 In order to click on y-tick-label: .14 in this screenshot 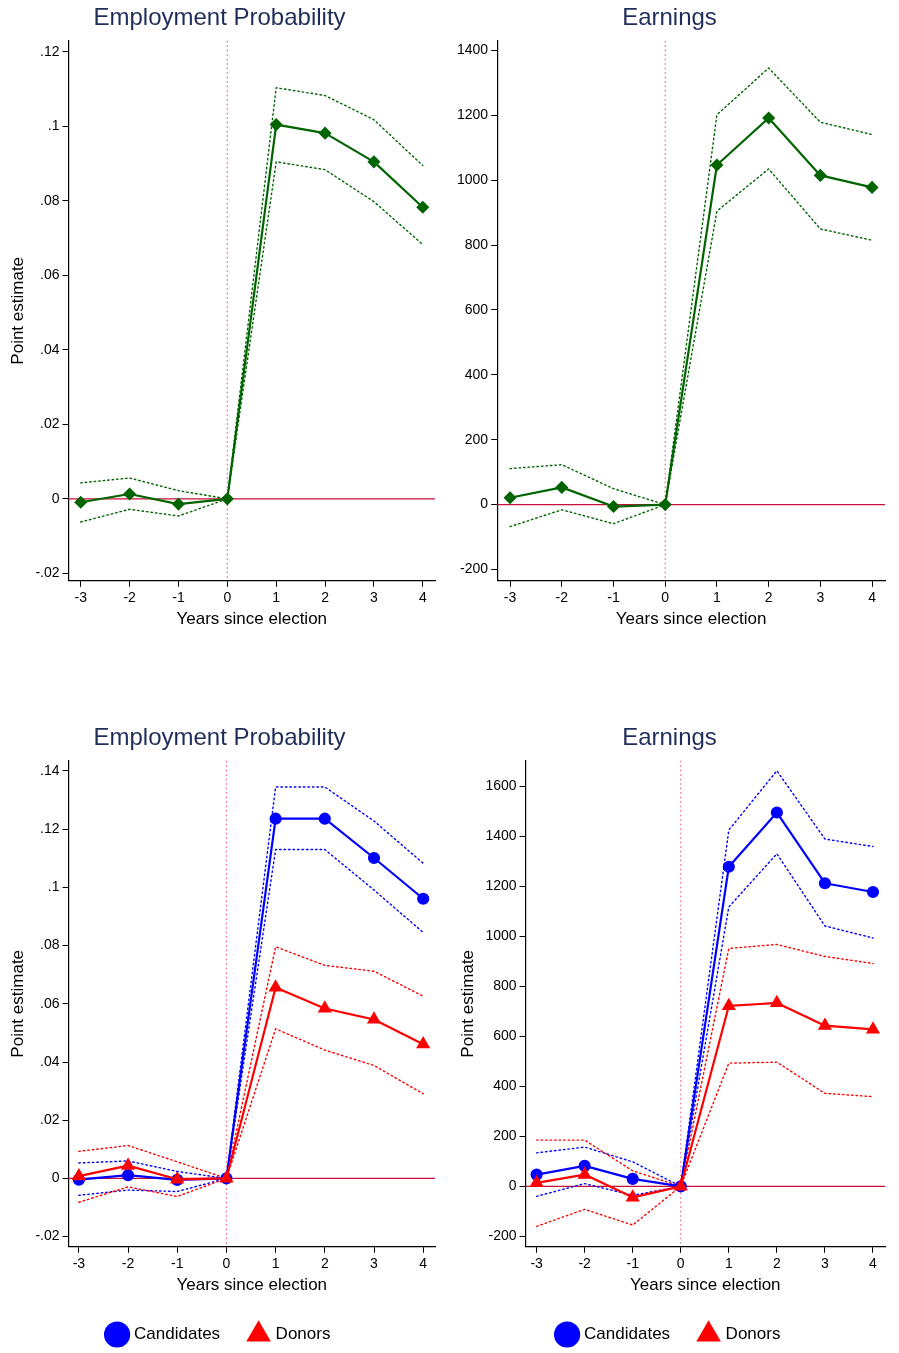, I will do `click(50, 769)`.